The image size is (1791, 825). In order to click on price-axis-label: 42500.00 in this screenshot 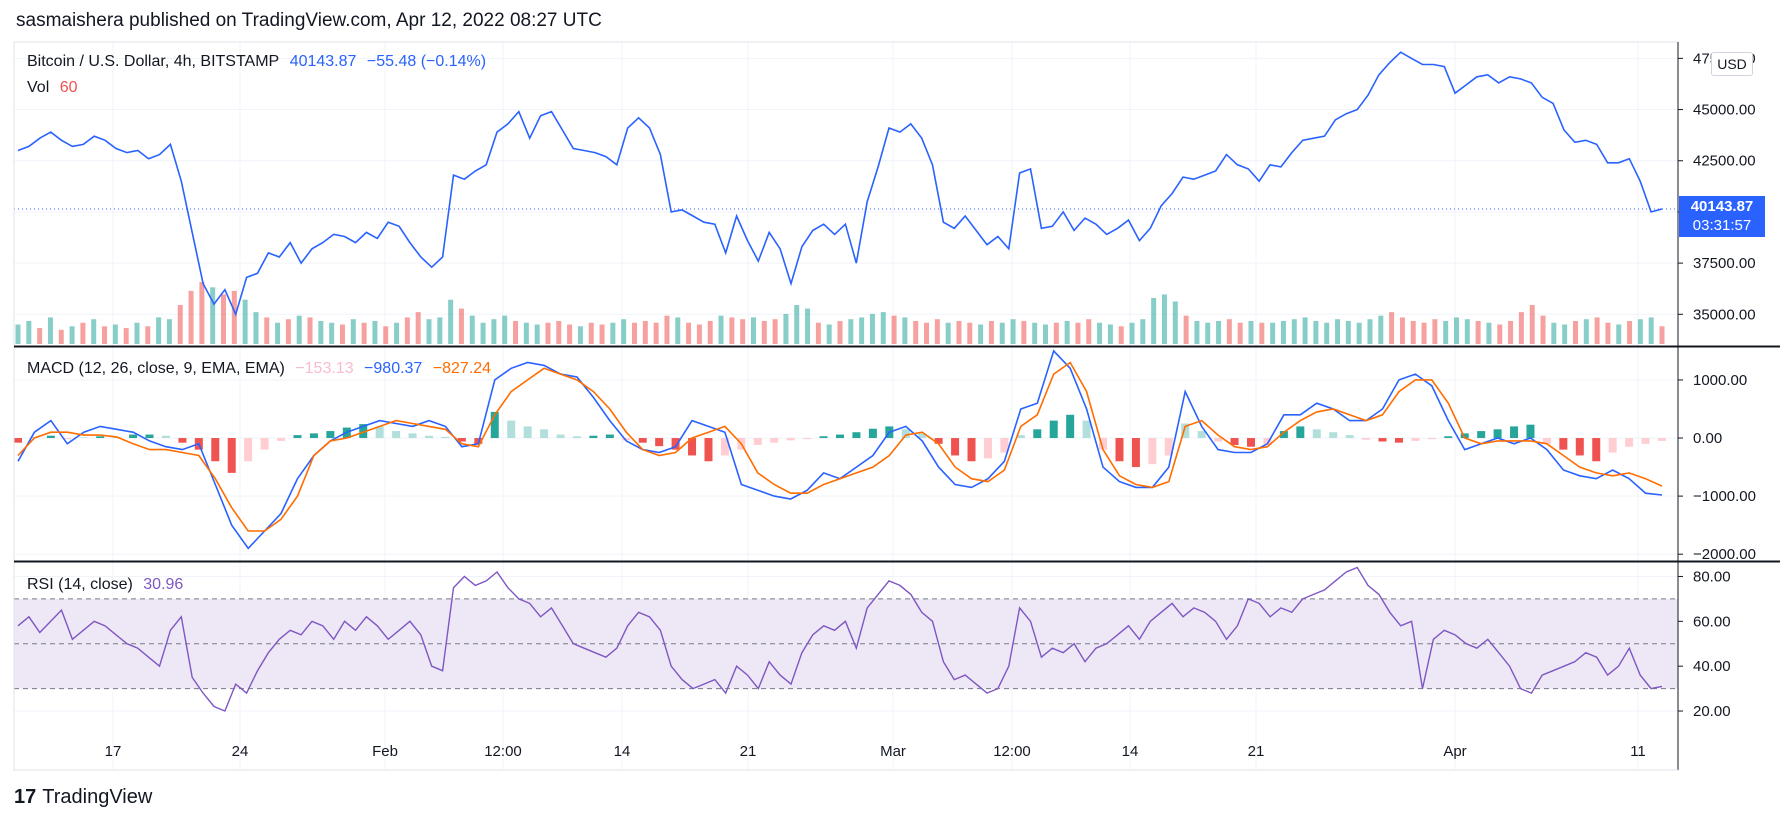, I will do `click(1724, 161)`.